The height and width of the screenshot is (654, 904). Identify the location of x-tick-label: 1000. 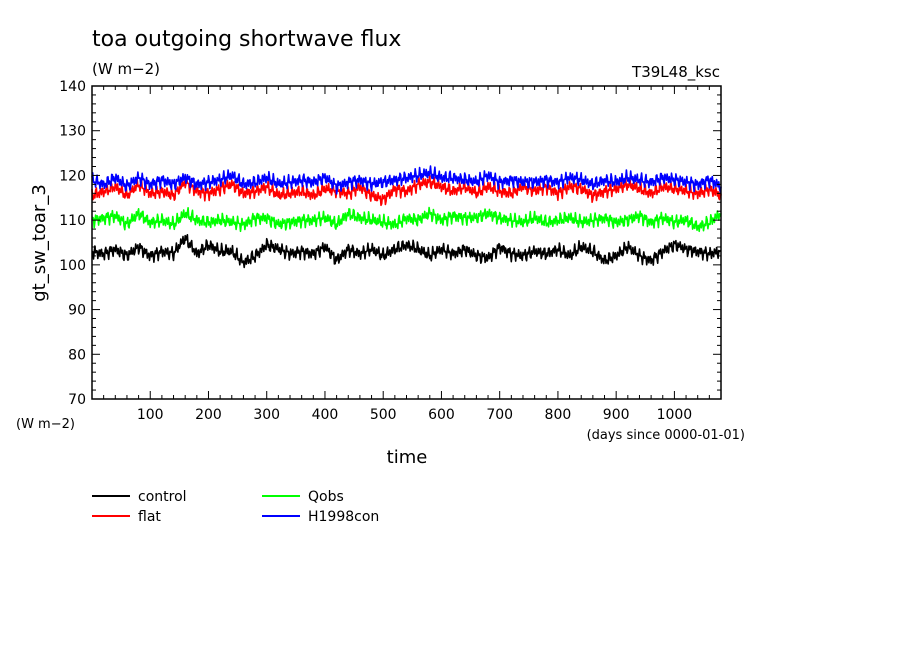
(675, 415).